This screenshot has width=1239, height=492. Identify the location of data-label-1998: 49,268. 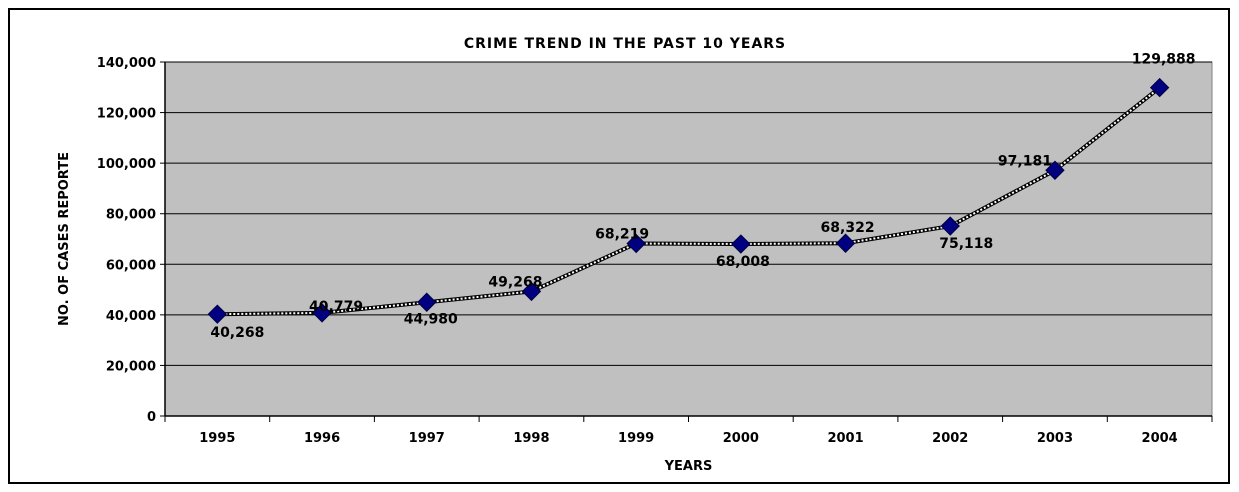
(515, 282).